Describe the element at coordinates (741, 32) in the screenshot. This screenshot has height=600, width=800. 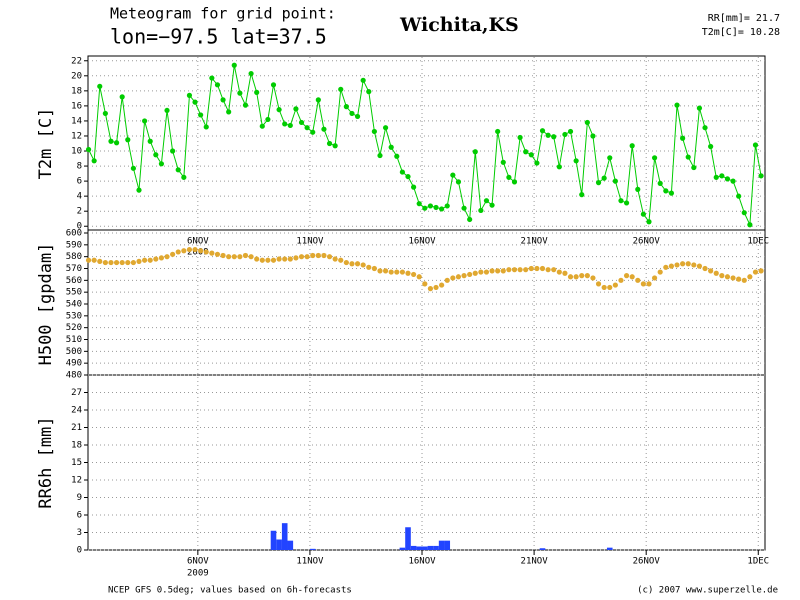
I see `summary-t2m: T2m[C]= 10.28` at that location.